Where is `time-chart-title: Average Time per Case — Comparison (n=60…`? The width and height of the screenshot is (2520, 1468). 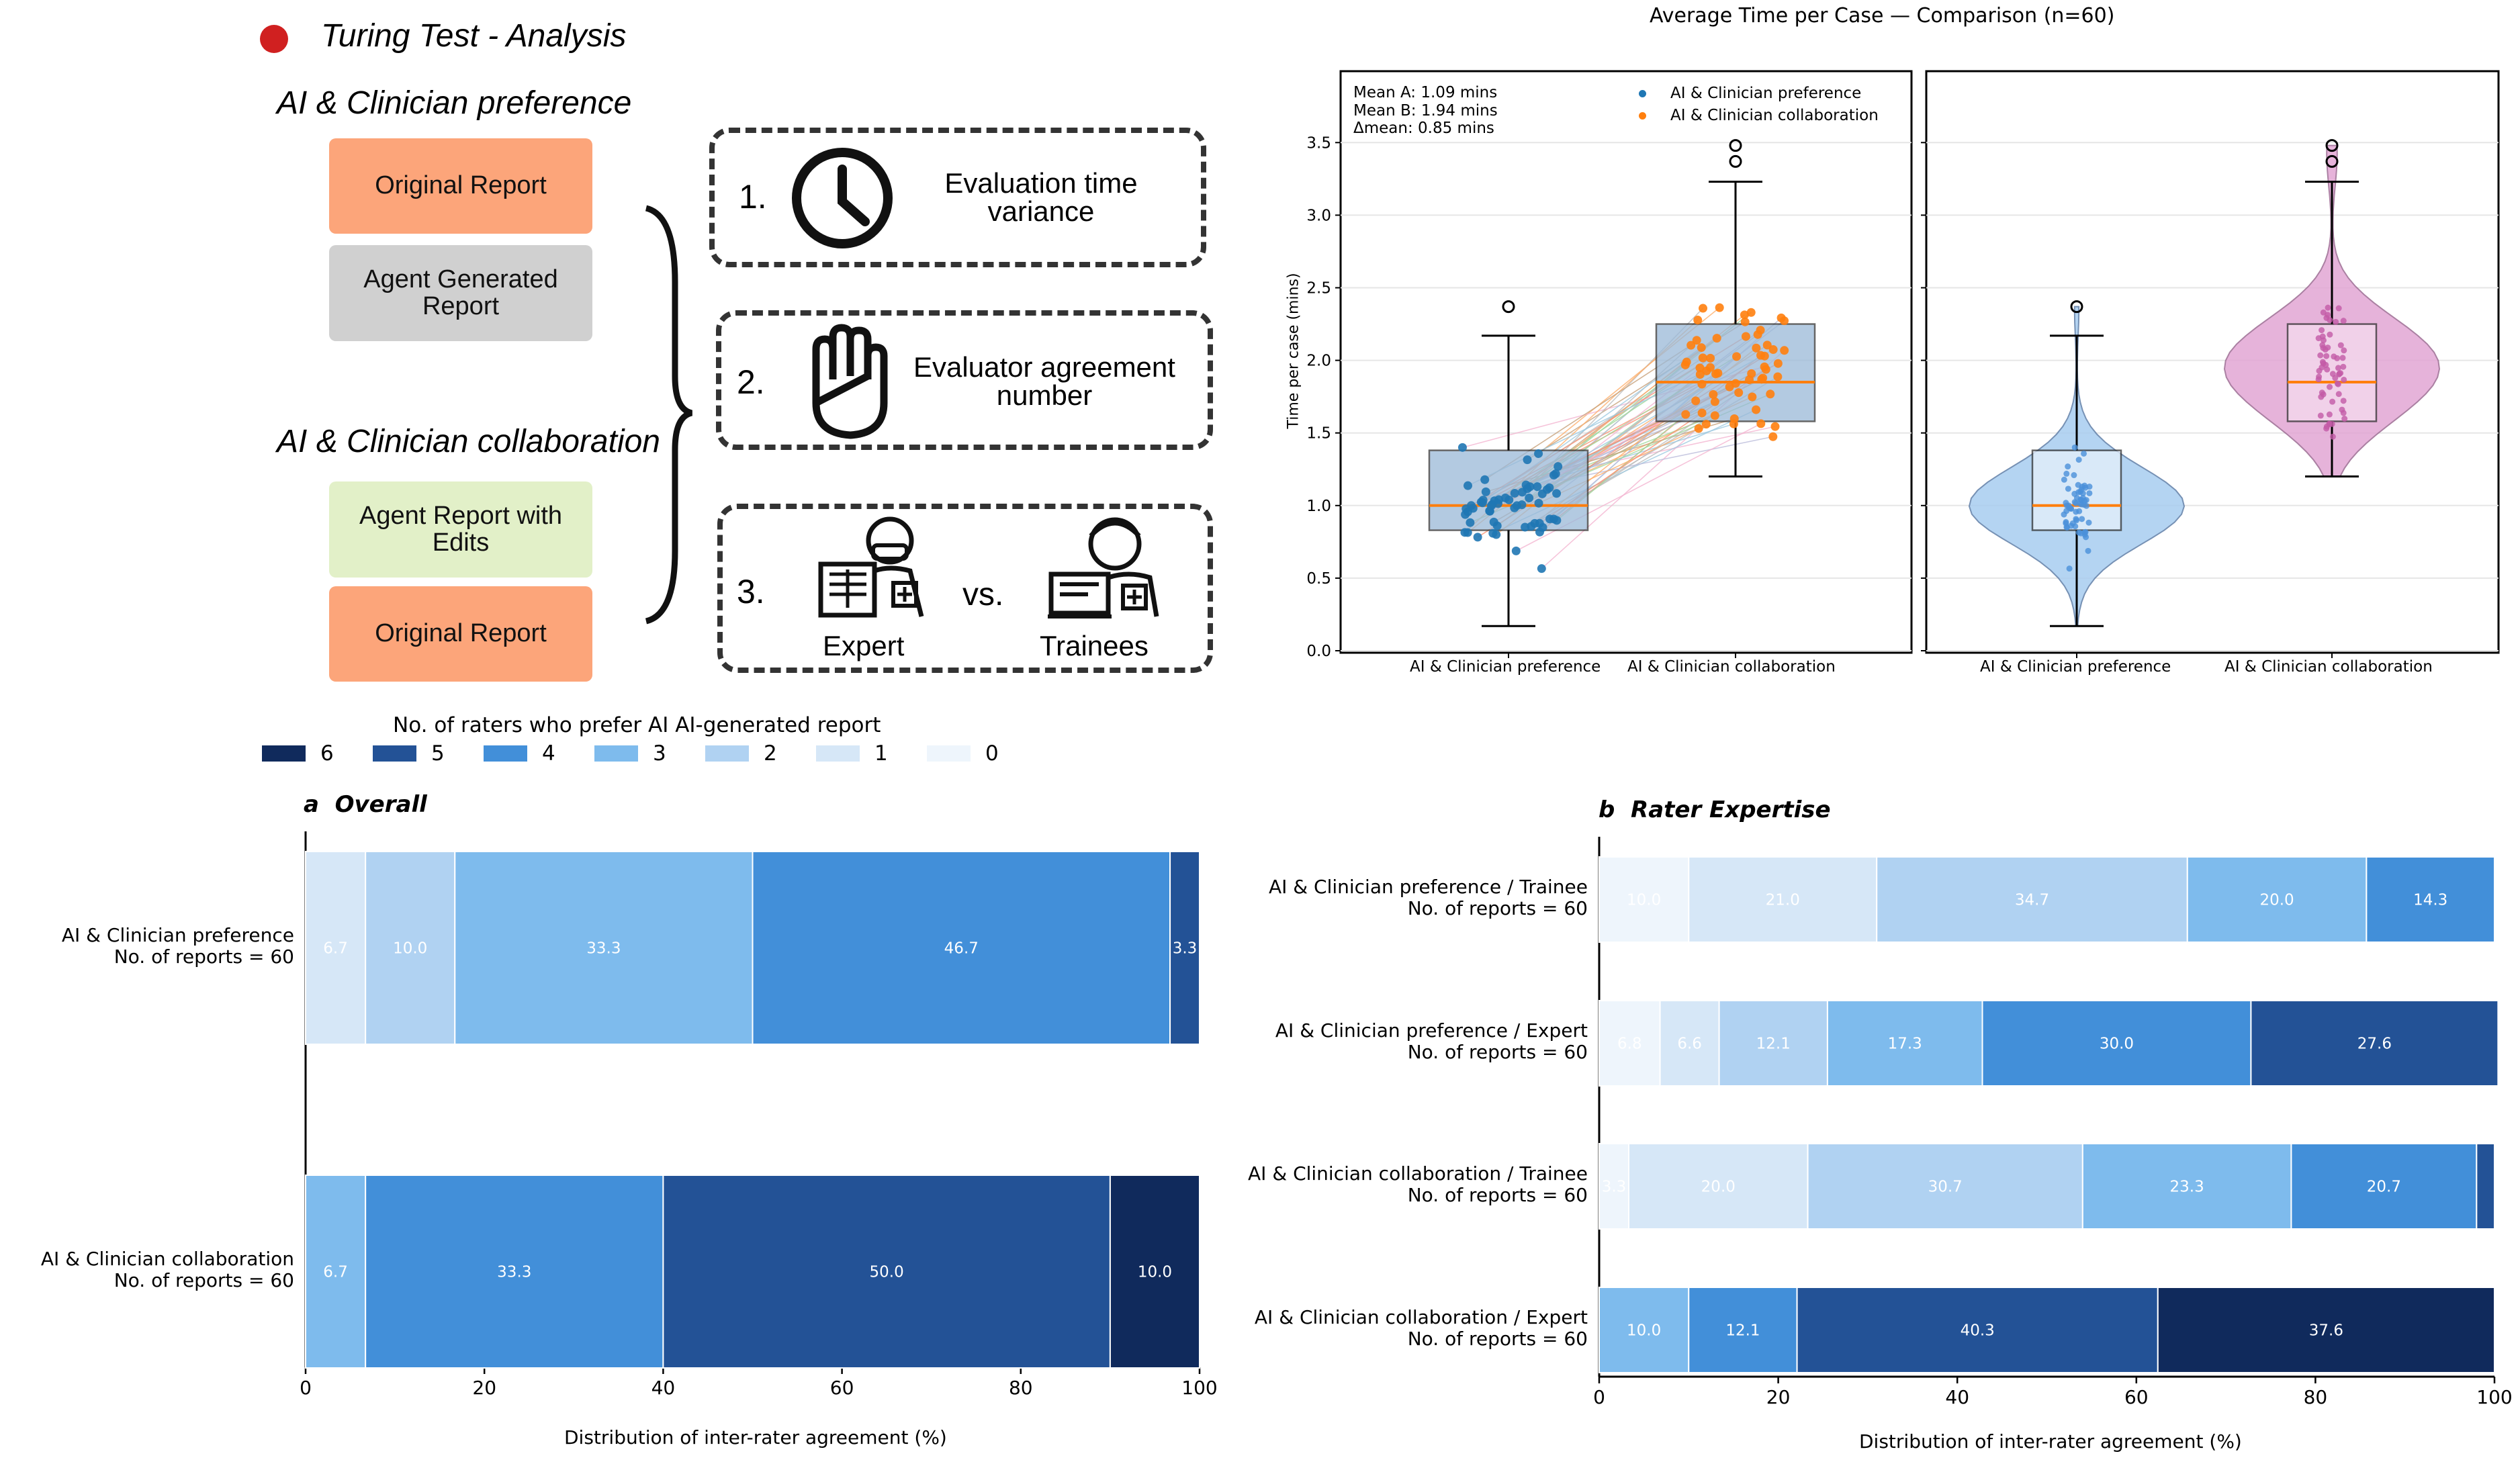 time-chart-title: Average Time per Case — Comparison (n=60… is located at coordinates (1883, 16).